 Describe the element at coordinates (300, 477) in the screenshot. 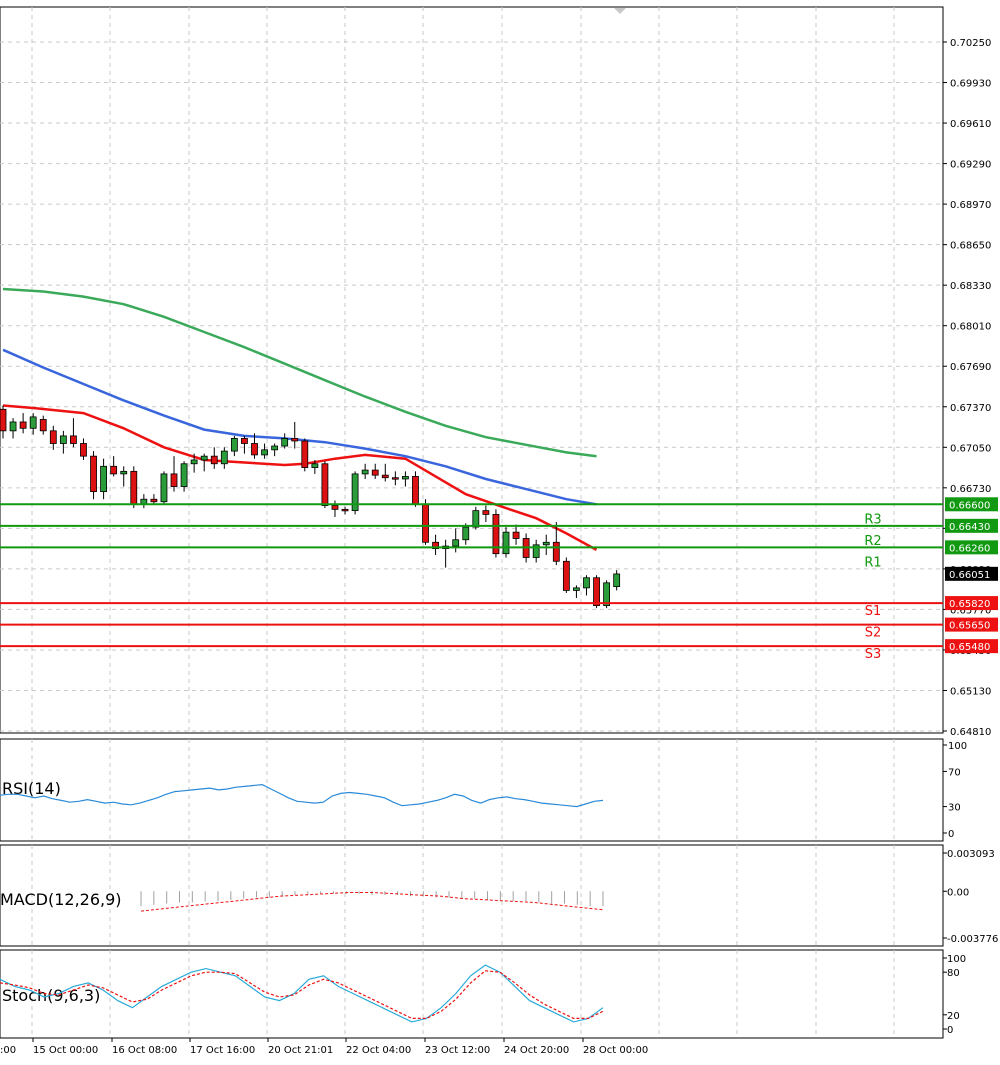

I see `moving-average-fast` at that location.